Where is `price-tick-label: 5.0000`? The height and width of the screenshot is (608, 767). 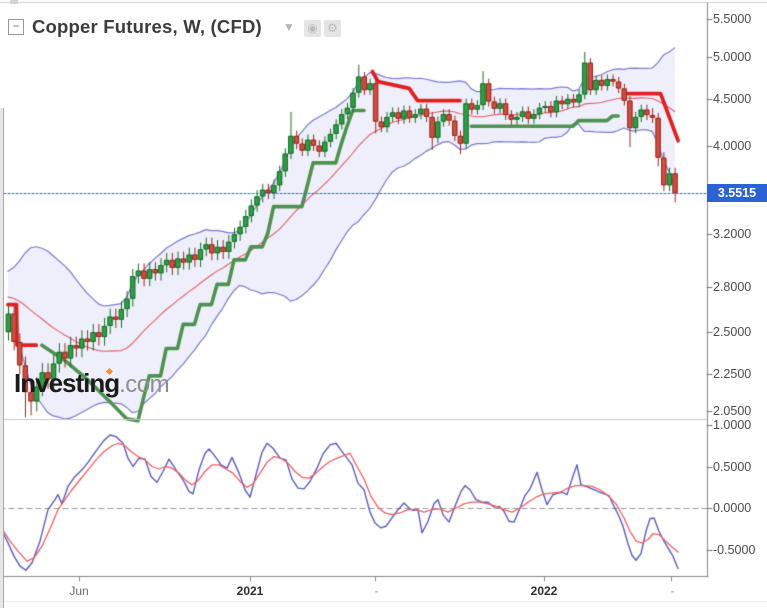 price-tick-label: 5.0000 is located at coordinates (732, 56).